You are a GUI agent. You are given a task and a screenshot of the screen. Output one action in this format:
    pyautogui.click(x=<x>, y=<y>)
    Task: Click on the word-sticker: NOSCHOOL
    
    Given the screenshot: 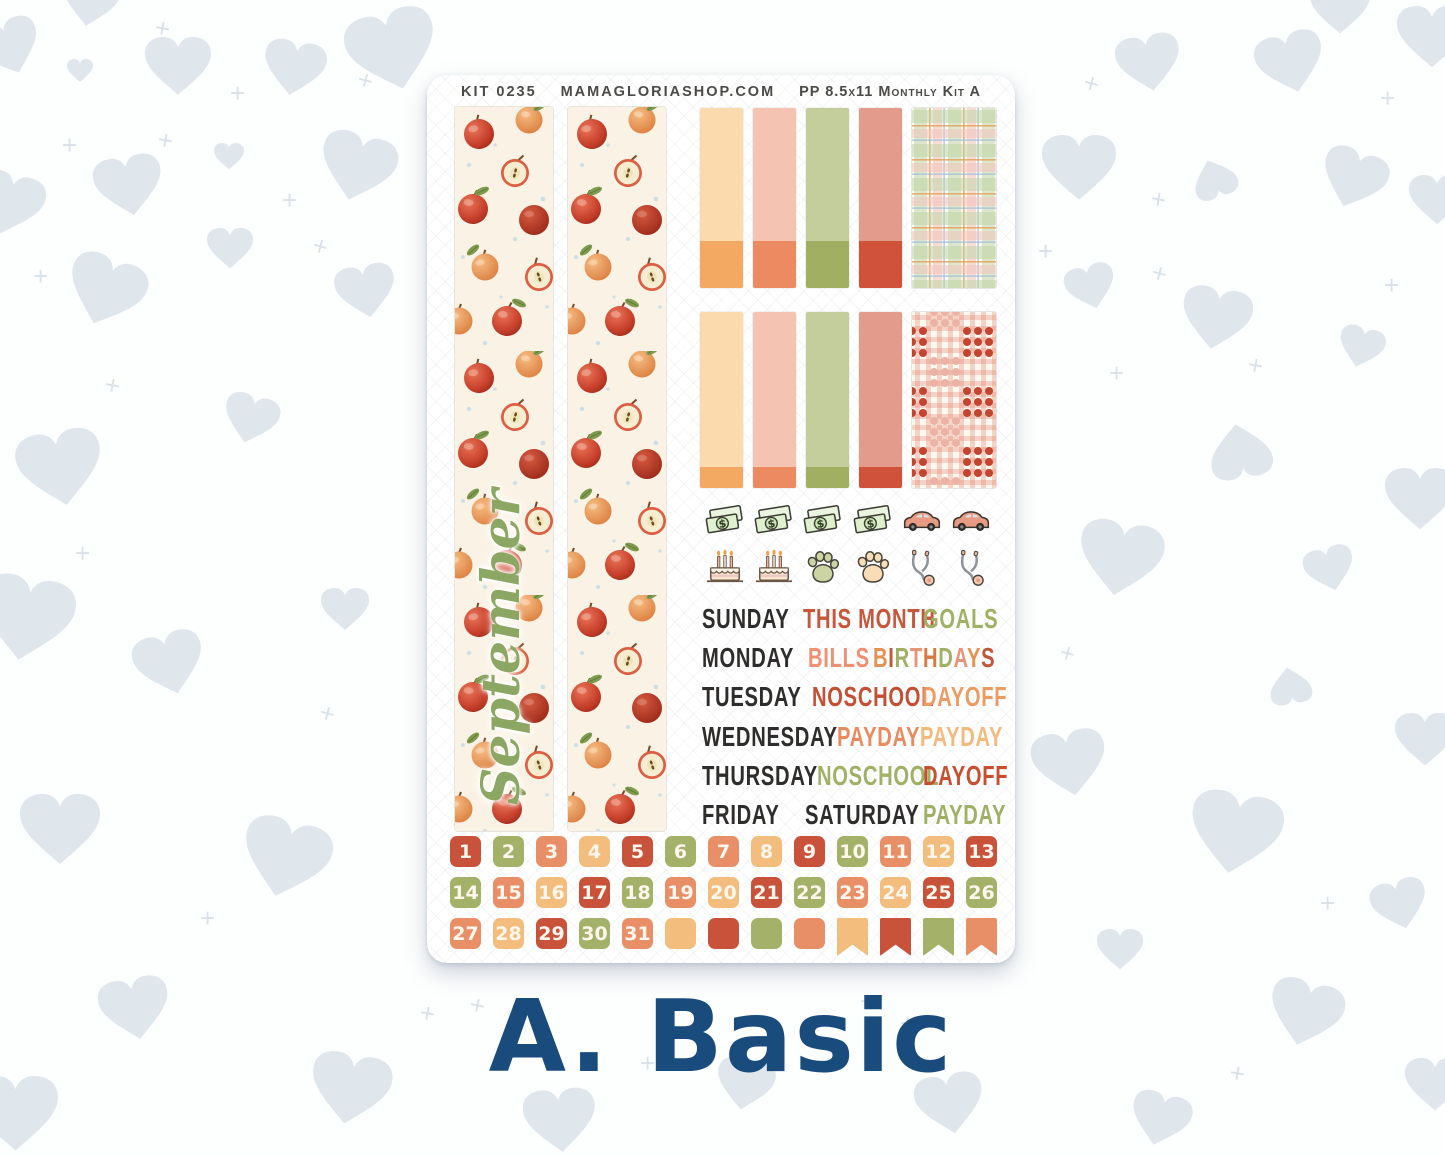 What is the action you would take?
    pyautogui.click(x=878, y=775)
    